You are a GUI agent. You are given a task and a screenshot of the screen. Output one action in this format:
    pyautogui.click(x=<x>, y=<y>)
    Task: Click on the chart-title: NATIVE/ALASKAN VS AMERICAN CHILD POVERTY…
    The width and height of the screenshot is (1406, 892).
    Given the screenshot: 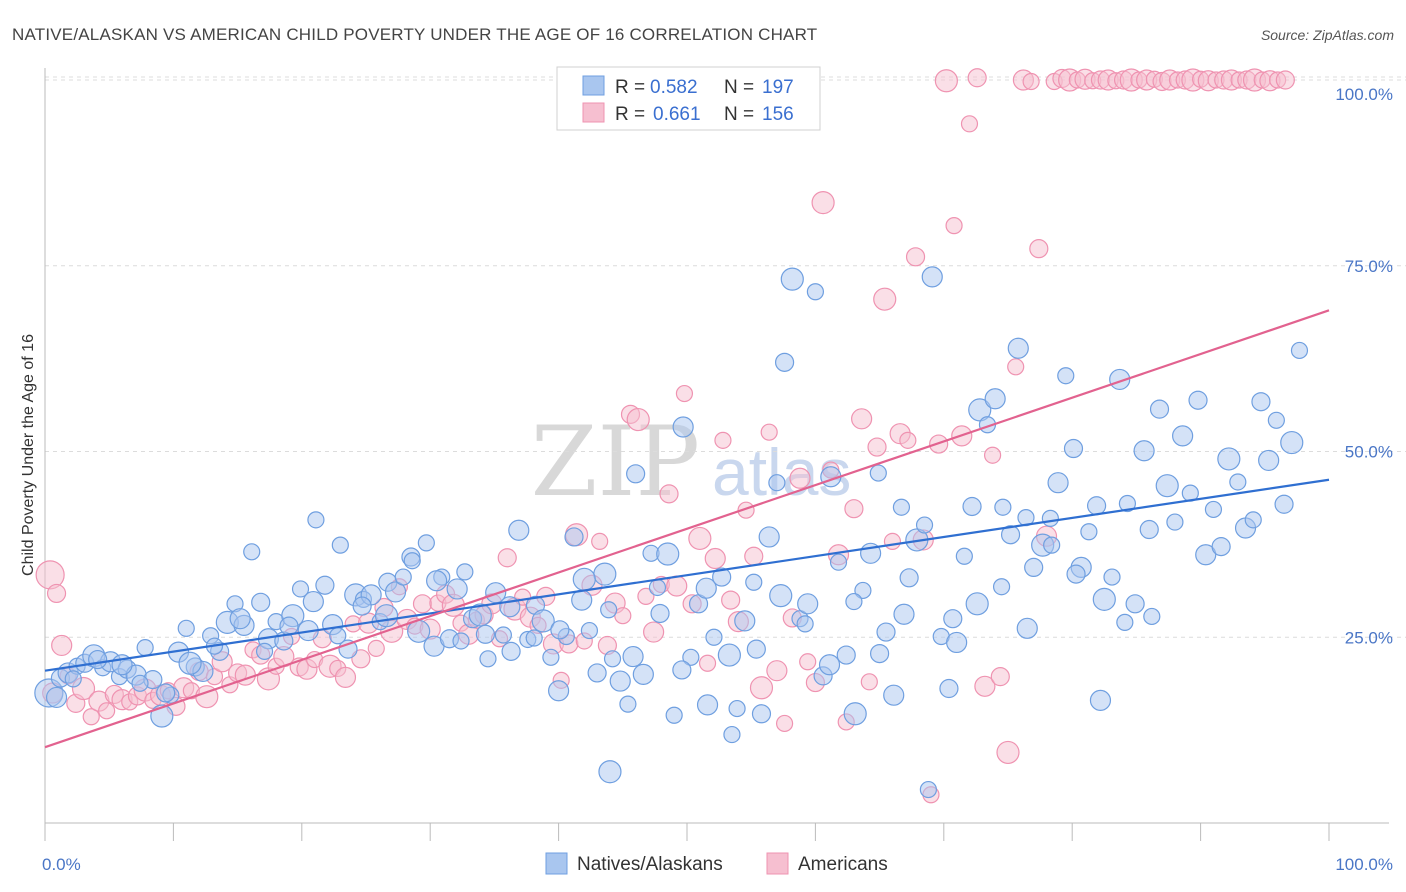 What is the action you would take?
    pyautogui.click(x=414, y=34)
    